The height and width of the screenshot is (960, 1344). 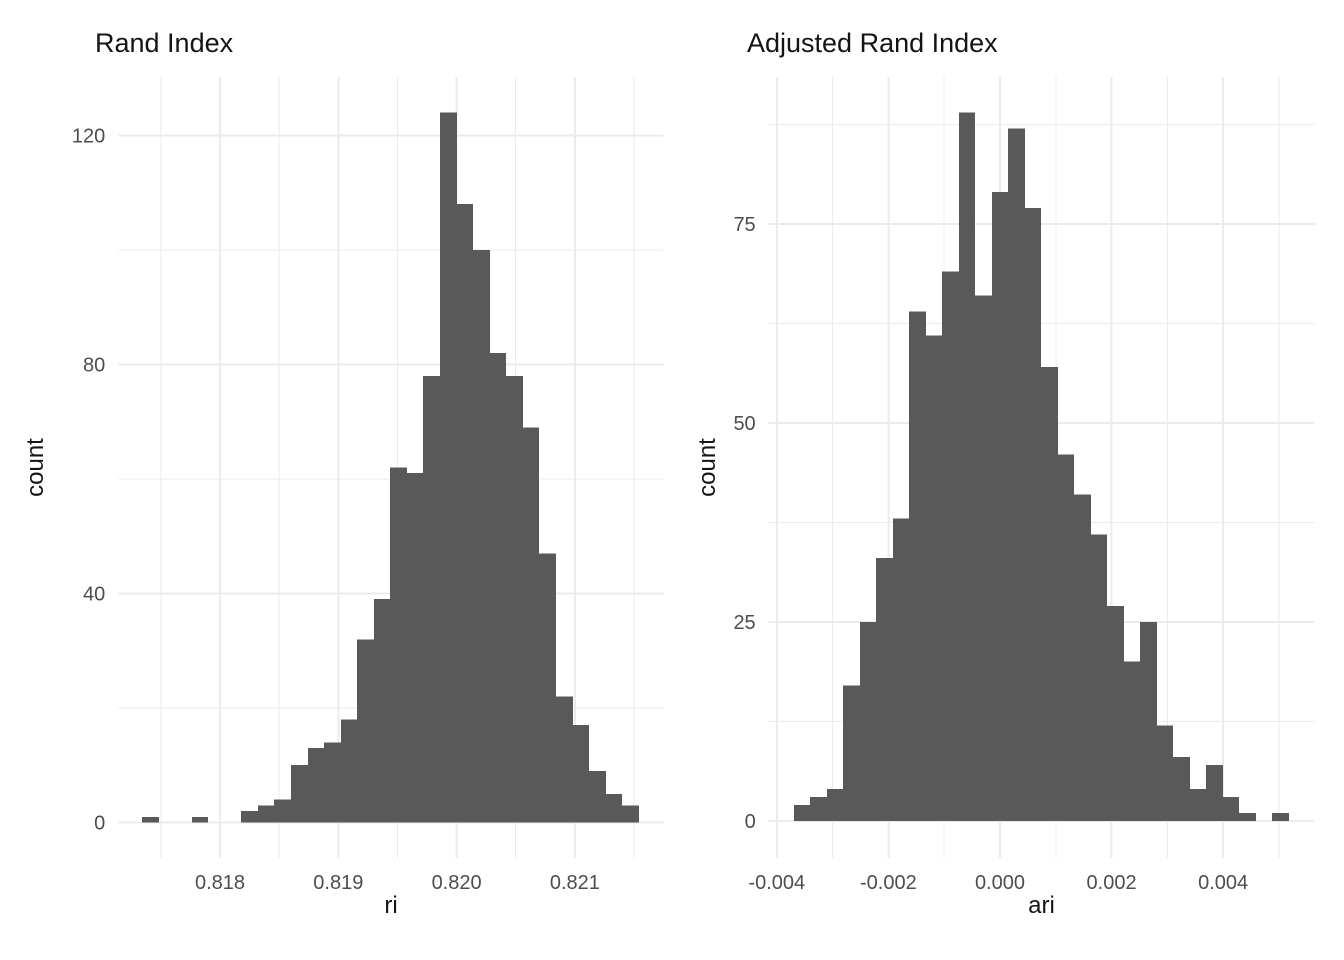 I want to click on y-tick-label: 25, so click(x=744, y=623).